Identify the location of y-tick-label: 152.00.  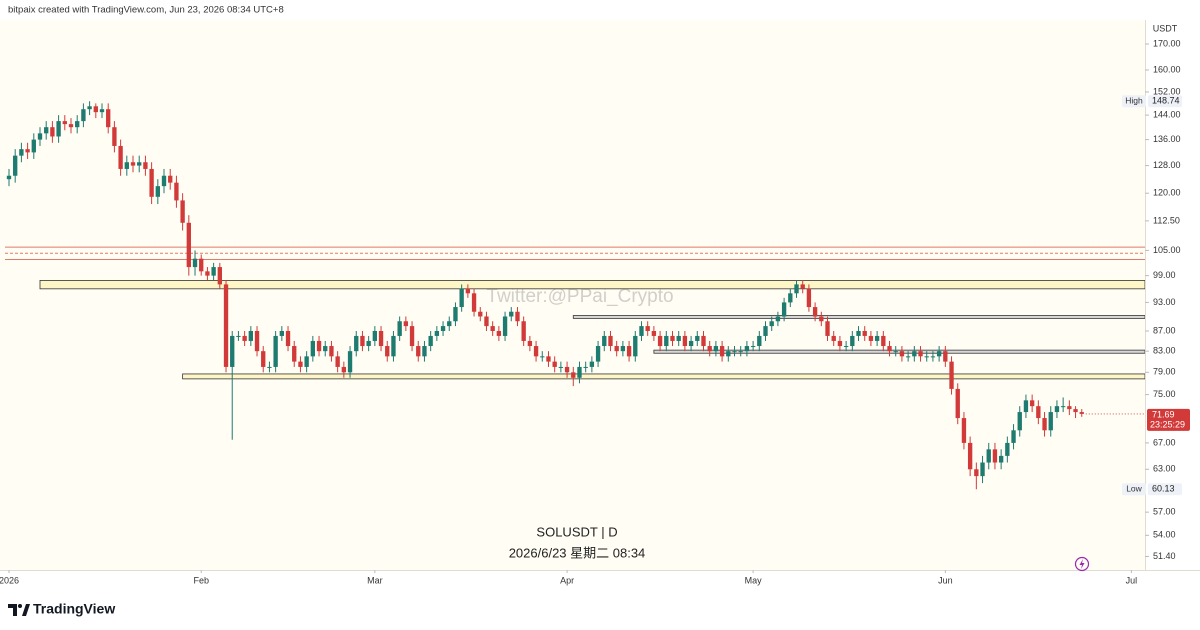
(1167, 91).